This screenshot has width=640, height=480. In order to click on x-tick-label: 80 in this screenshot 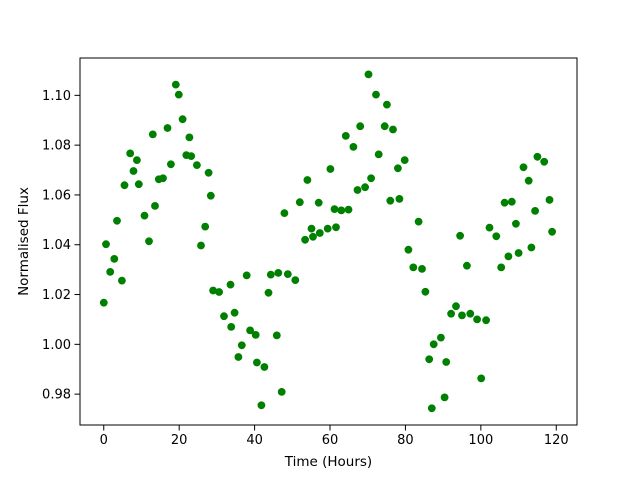, I will do `click(405, 440)`.